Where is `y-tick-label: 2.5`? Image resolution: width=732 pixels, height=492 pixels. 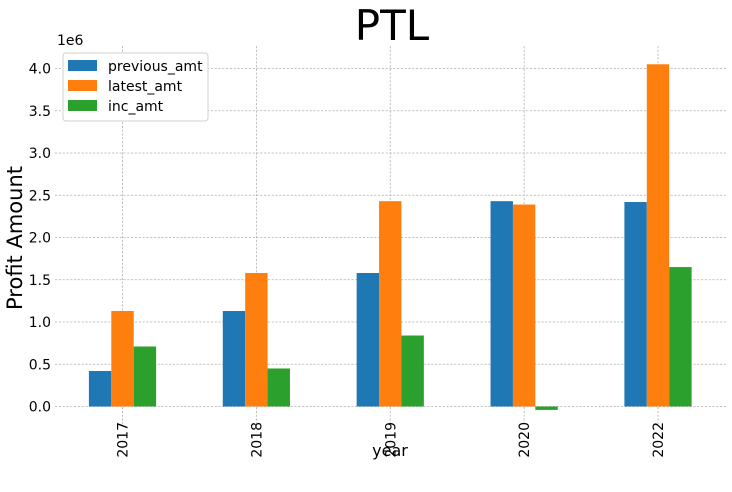
y-tick-label: 2.5 is located at coordinates (40, 196).